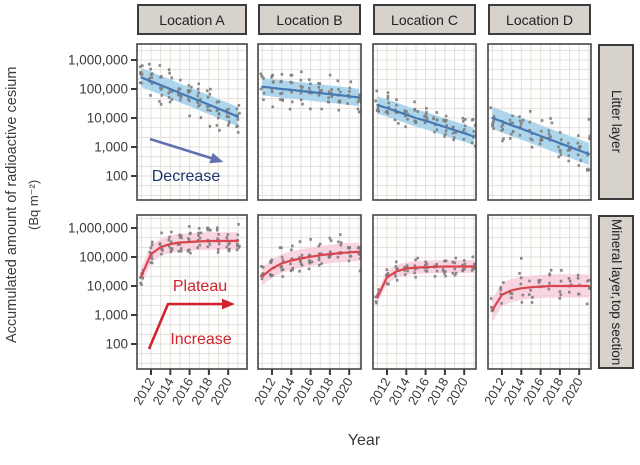 The width and height of the screenshot is (640, 465). I want to click on facet-strip-location-a: Location A, so click(192, 19).